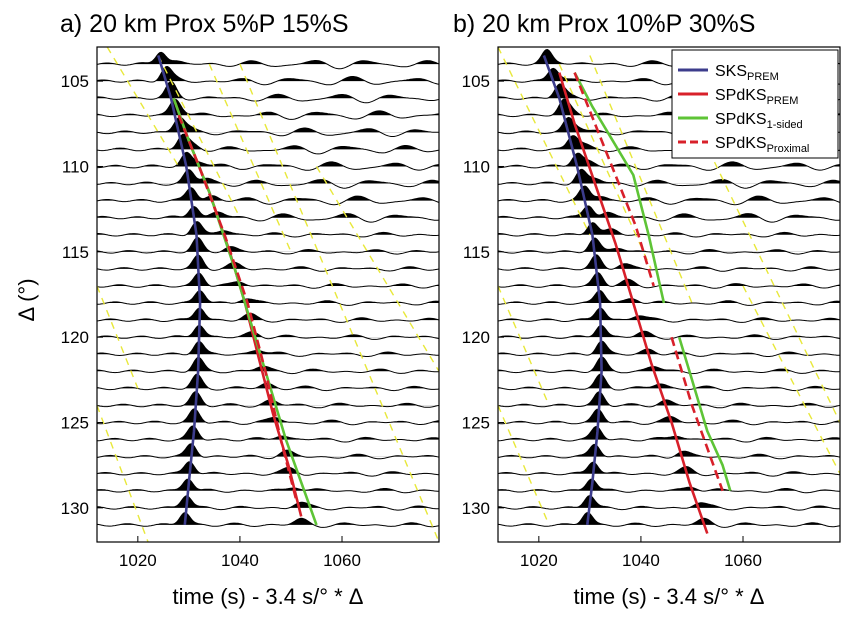  I want to click on x-tick-label: 1020, so click(138, 560).